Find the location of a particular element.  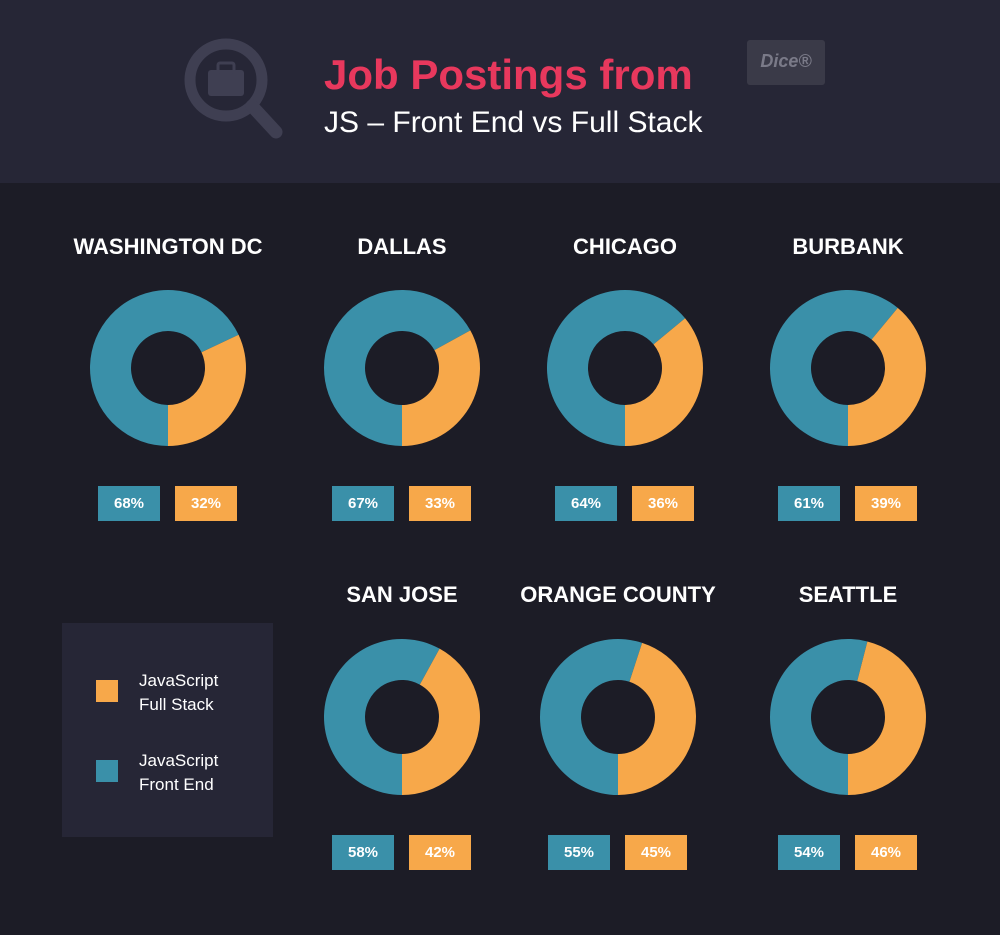

value-label: 64% is located at coordinates (586, 503).